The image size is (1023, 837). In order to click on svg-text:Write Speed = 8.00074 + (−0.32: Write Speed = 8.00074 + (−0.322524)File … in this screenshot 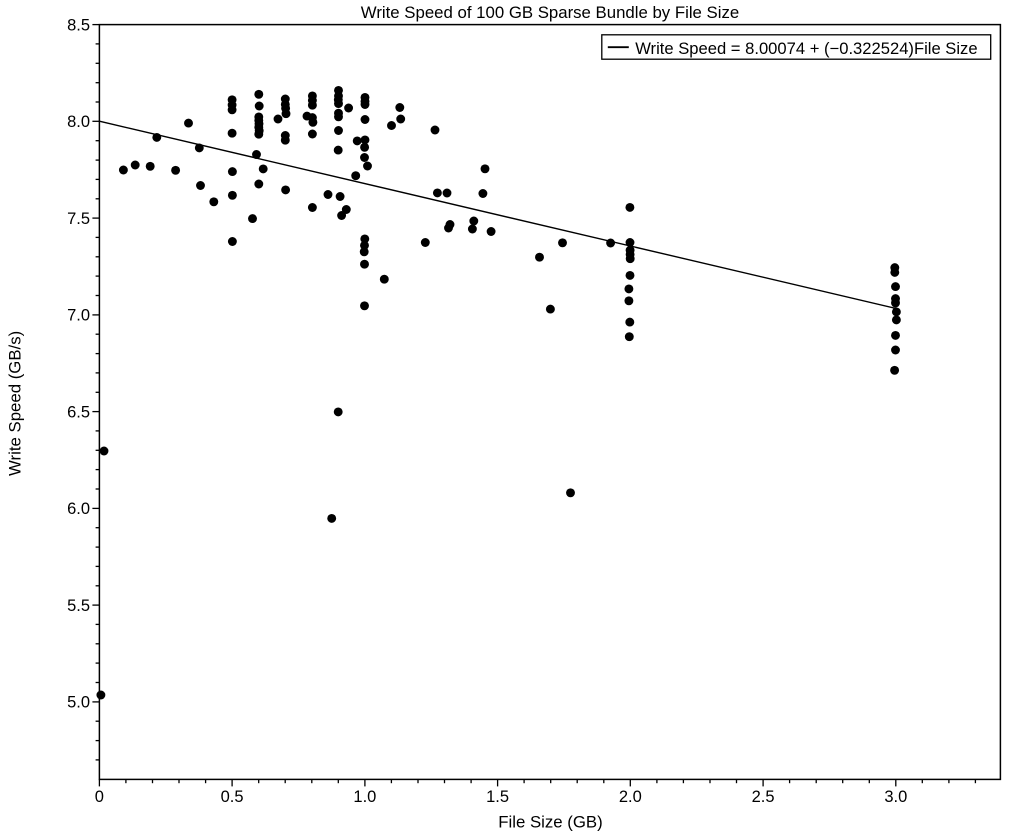, I will do `click(806, 48)`.